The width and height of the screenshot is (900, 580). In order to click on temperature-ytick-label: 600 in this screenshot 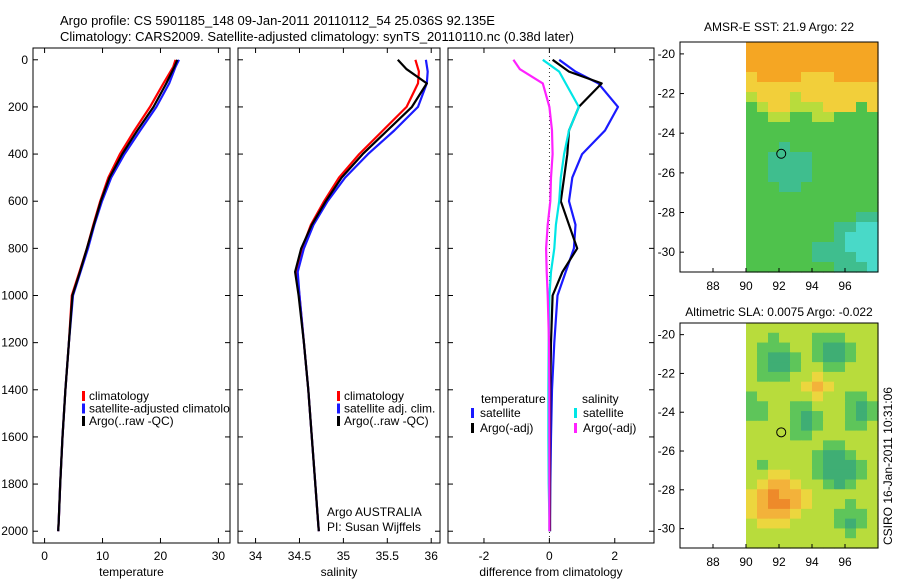, I will do `click(18, 201)`.